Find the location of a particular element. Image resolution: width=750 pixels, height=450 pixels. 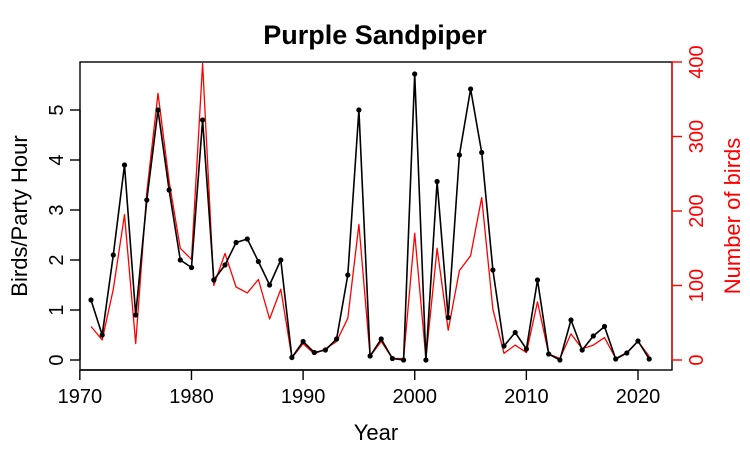

y-right-tick-label: 0 is located at coordinates (697, 359).